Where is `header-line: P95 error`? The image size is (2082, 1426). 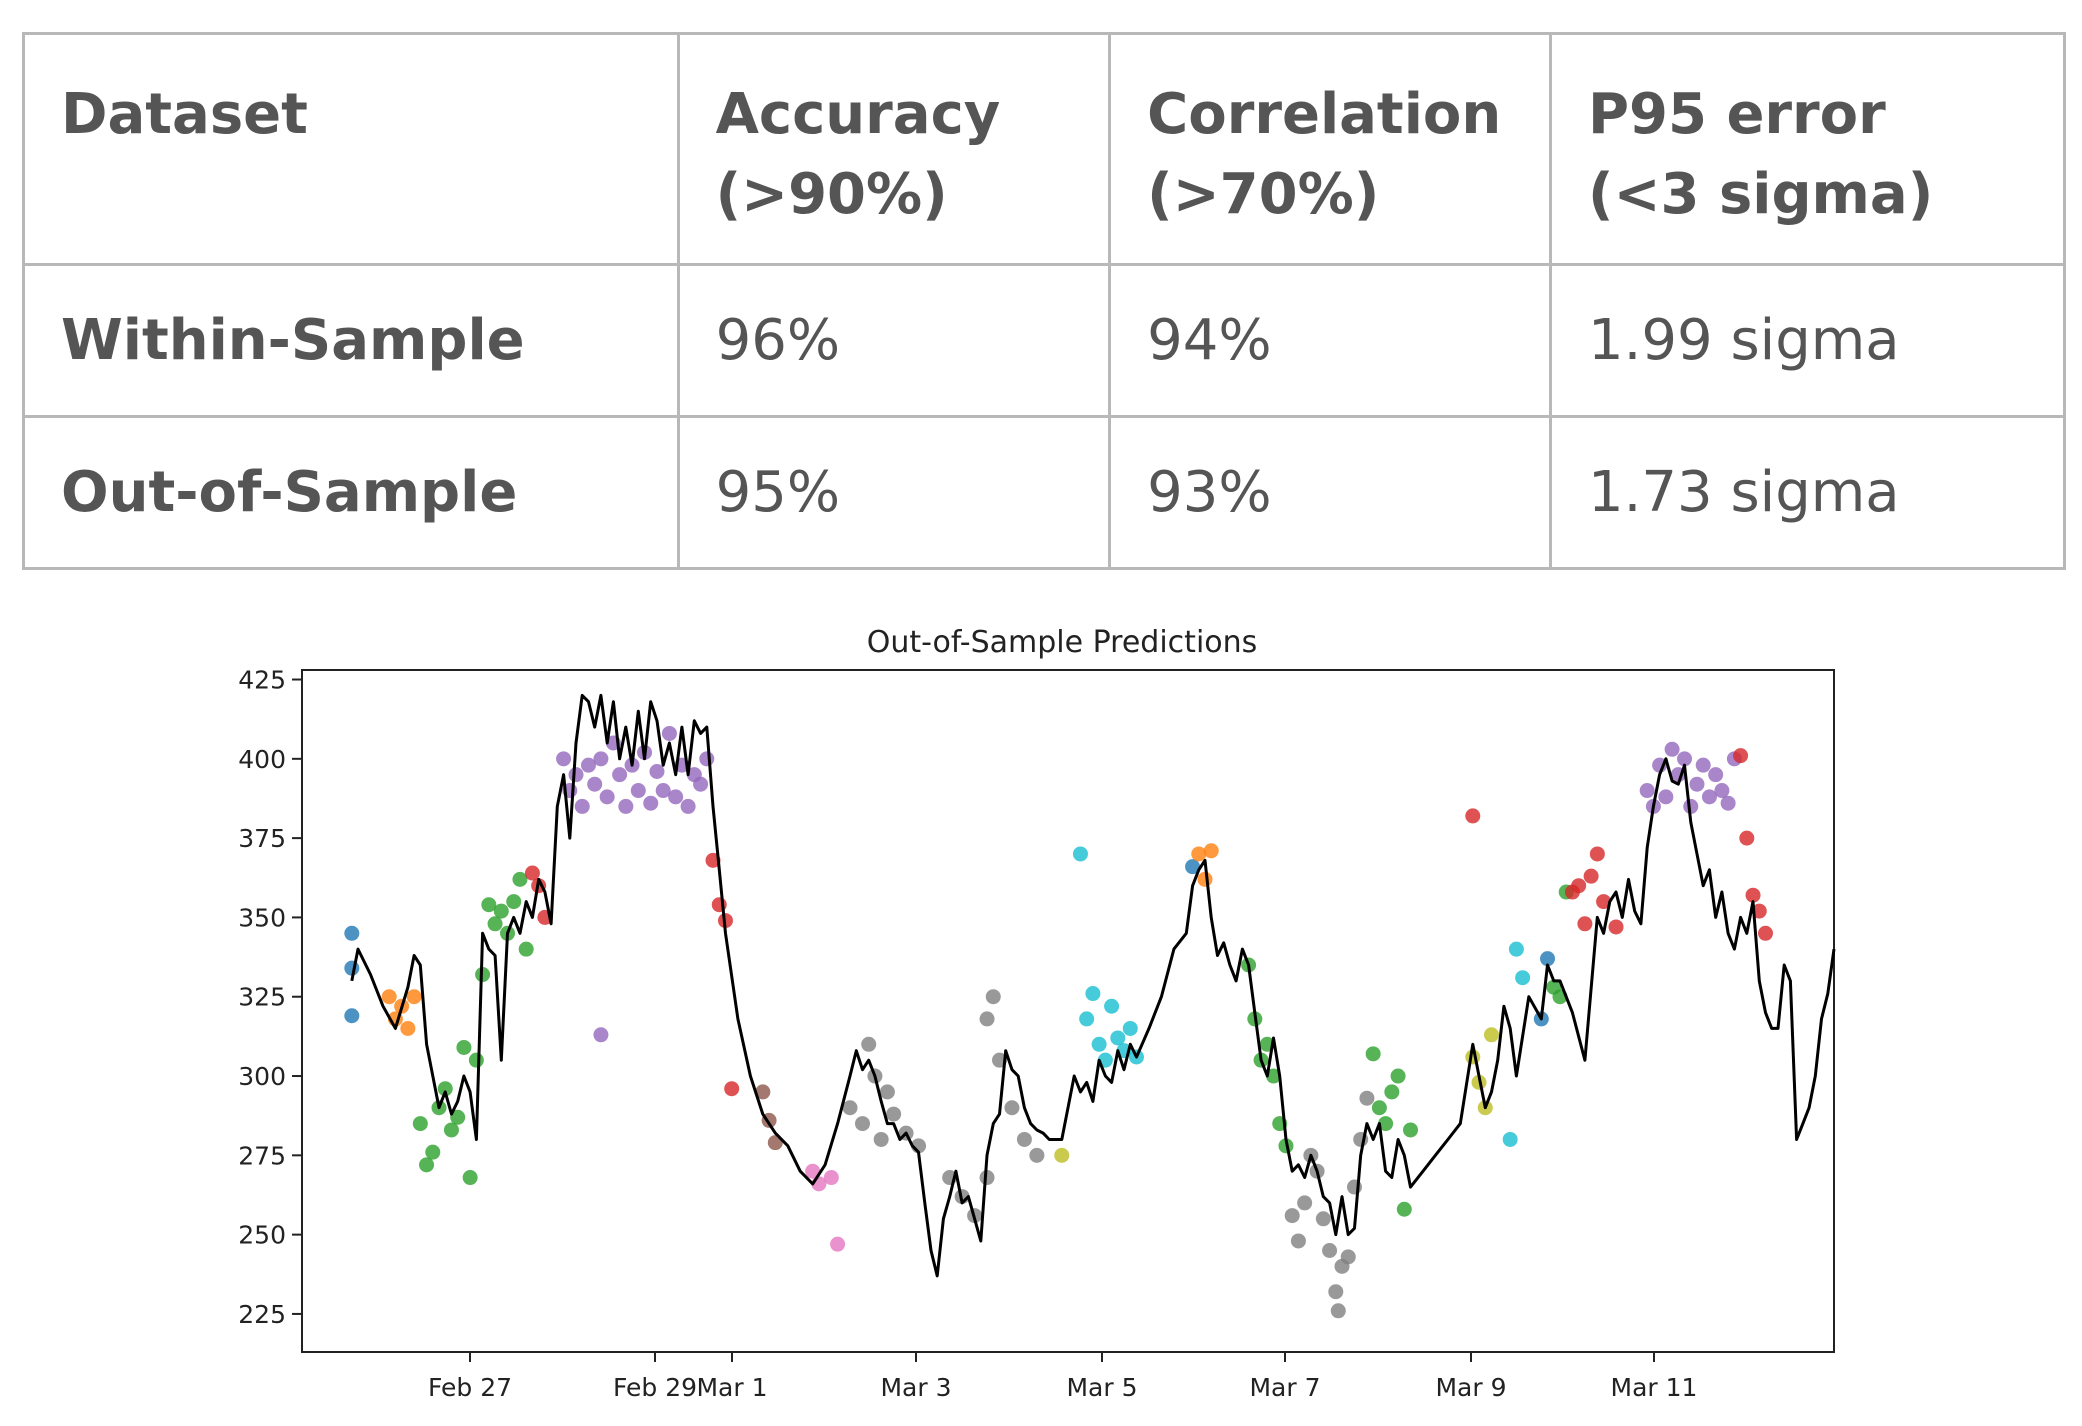
header-line: P95 error is located at coordinates (1736, 114).